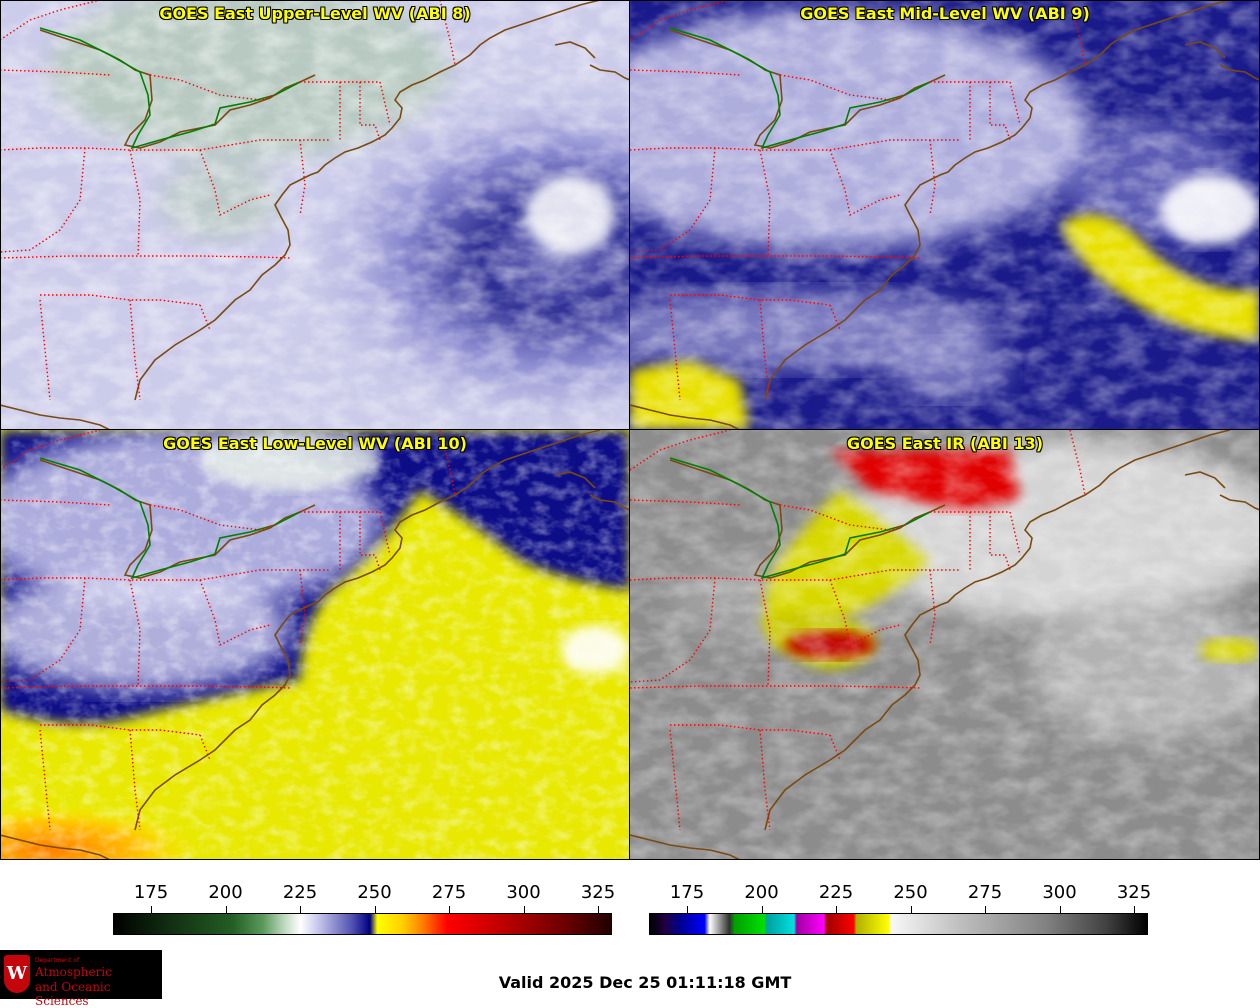 The image size is (1260, 1008). I want to click on logo-dept-text: Department of, so click(57, 960).